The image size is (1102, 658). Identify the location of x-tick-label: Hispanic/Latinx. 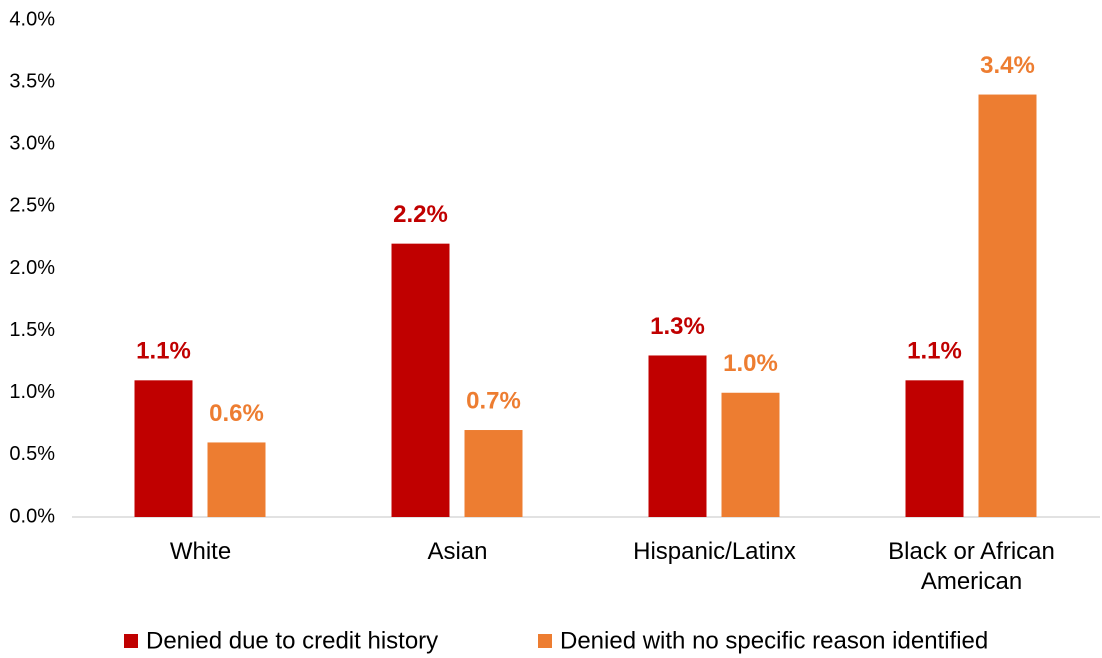
(714, 551).